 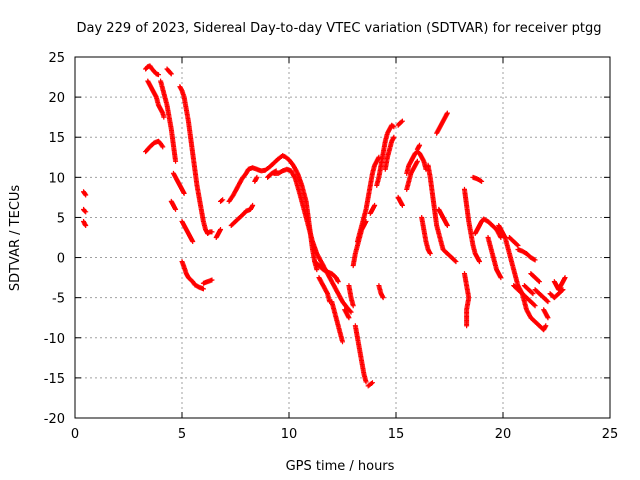 What do you see at coordinates (54, 339) in the screenshot?
I see `y-tick-label: -10` at bounding box center [54, 339].